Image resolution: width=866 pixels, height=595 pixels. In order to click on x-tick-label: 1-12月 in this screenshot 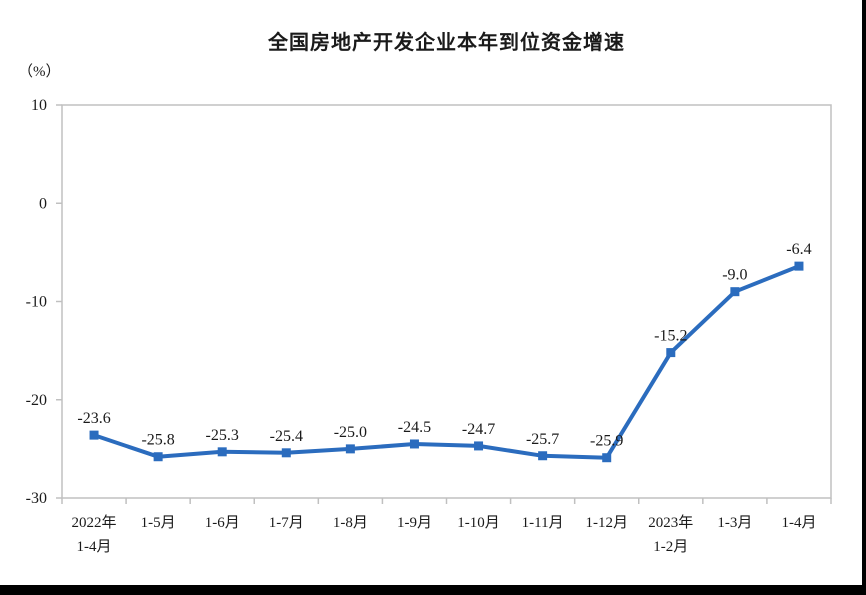, I will do `click(606, 523)`.